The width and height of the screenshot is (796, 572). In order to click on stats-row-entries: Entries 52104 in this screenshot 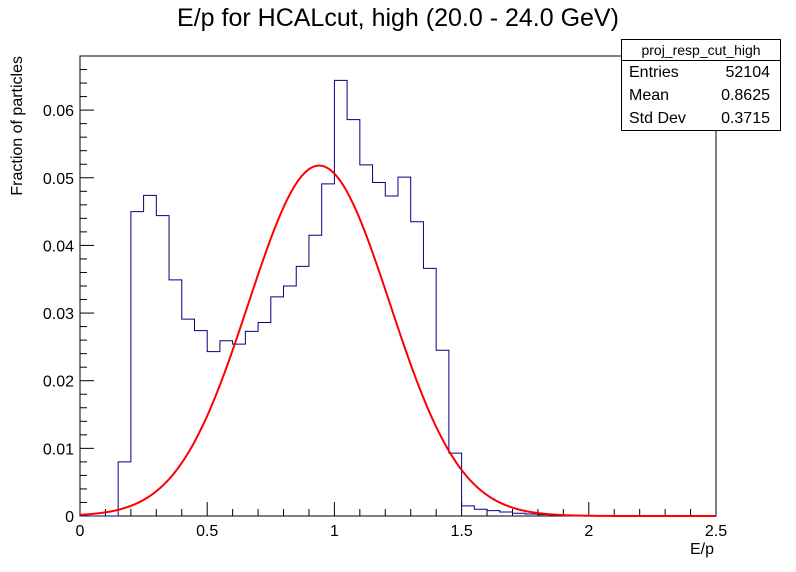, I will do `click(701, 72)`.